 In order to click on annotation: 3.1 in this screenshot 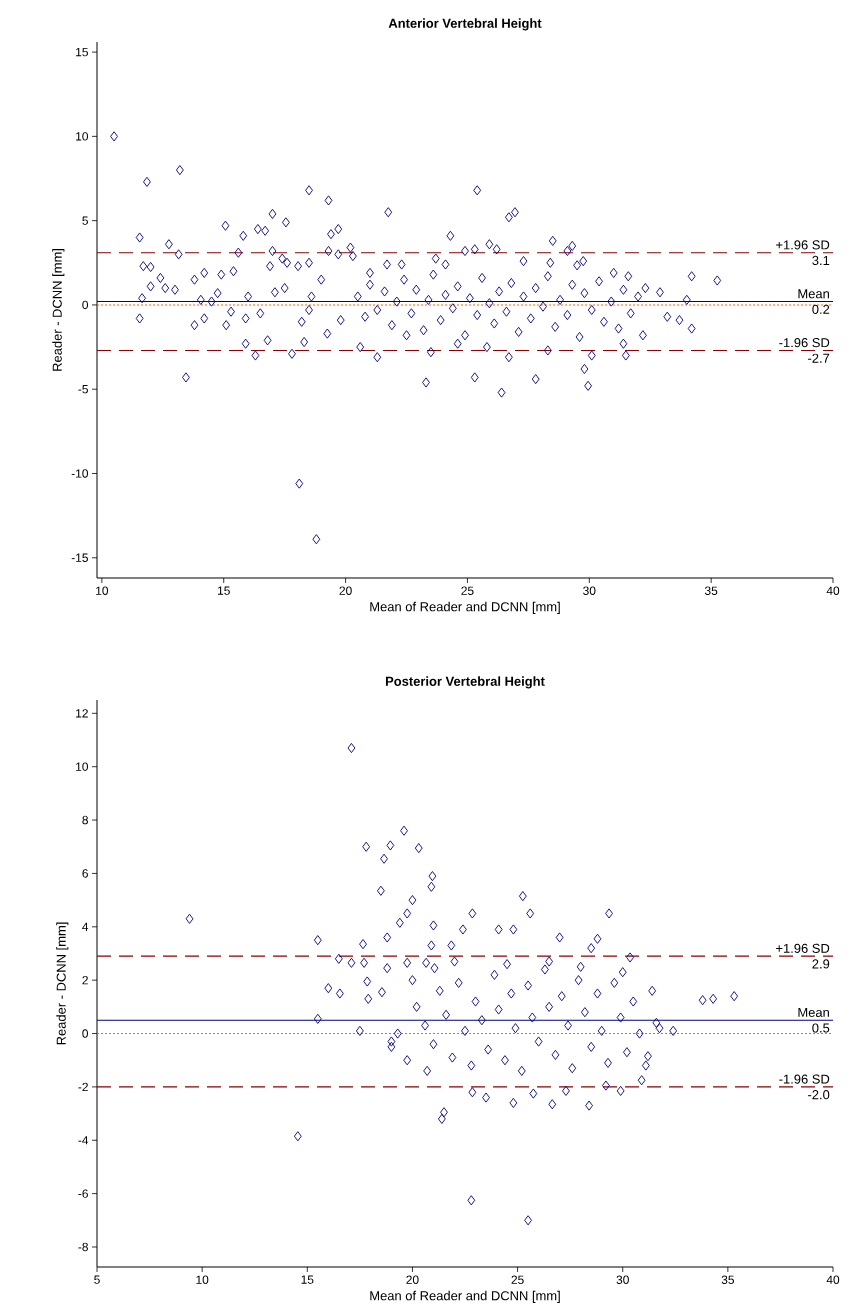, I will do `click(821, 260)`.